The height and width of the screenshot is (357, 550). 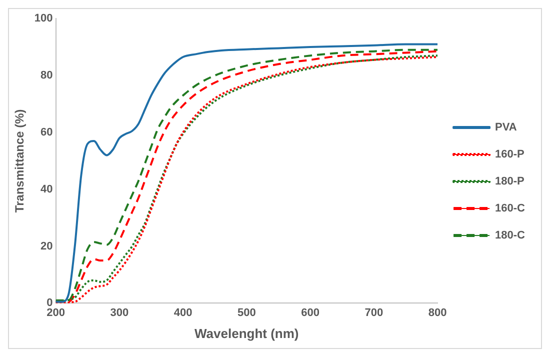 What do you see at coordinates (46, 132) in the screenshot?
I see `y-tick-label: 60` at bounding box center [46, 132].